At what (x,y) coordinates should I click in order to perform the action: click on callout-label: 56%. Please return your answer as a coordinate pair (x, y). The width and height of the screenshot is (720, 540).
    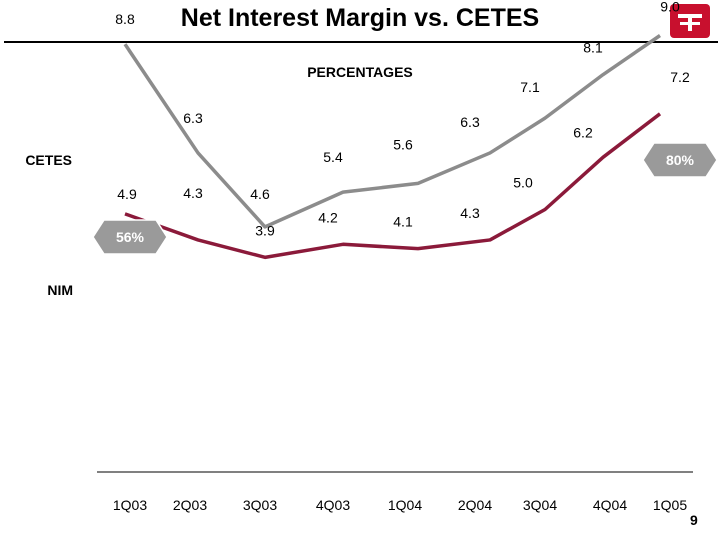
    Looking at the image, I should click on (130, 237).